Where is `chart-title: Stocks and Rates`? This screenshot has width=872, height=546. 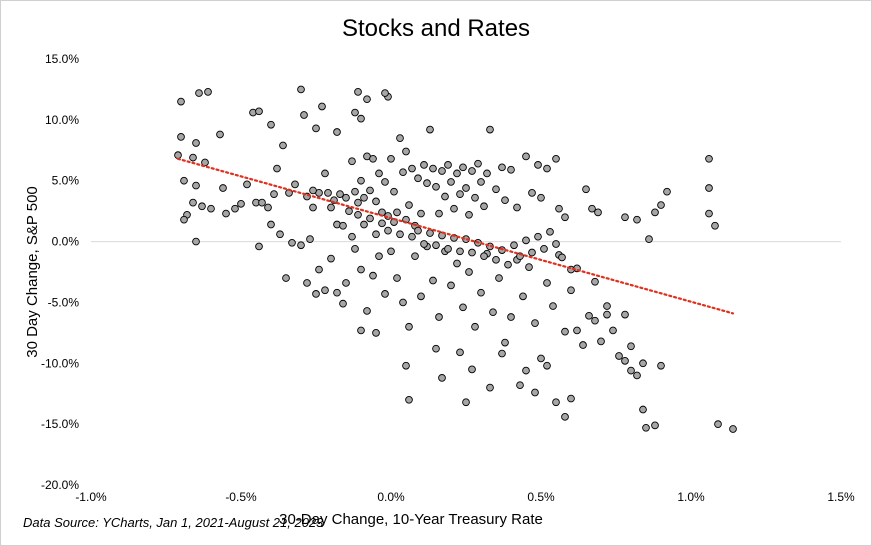 chart-title: Stocks and Rates is located at coordinates (436, 28).